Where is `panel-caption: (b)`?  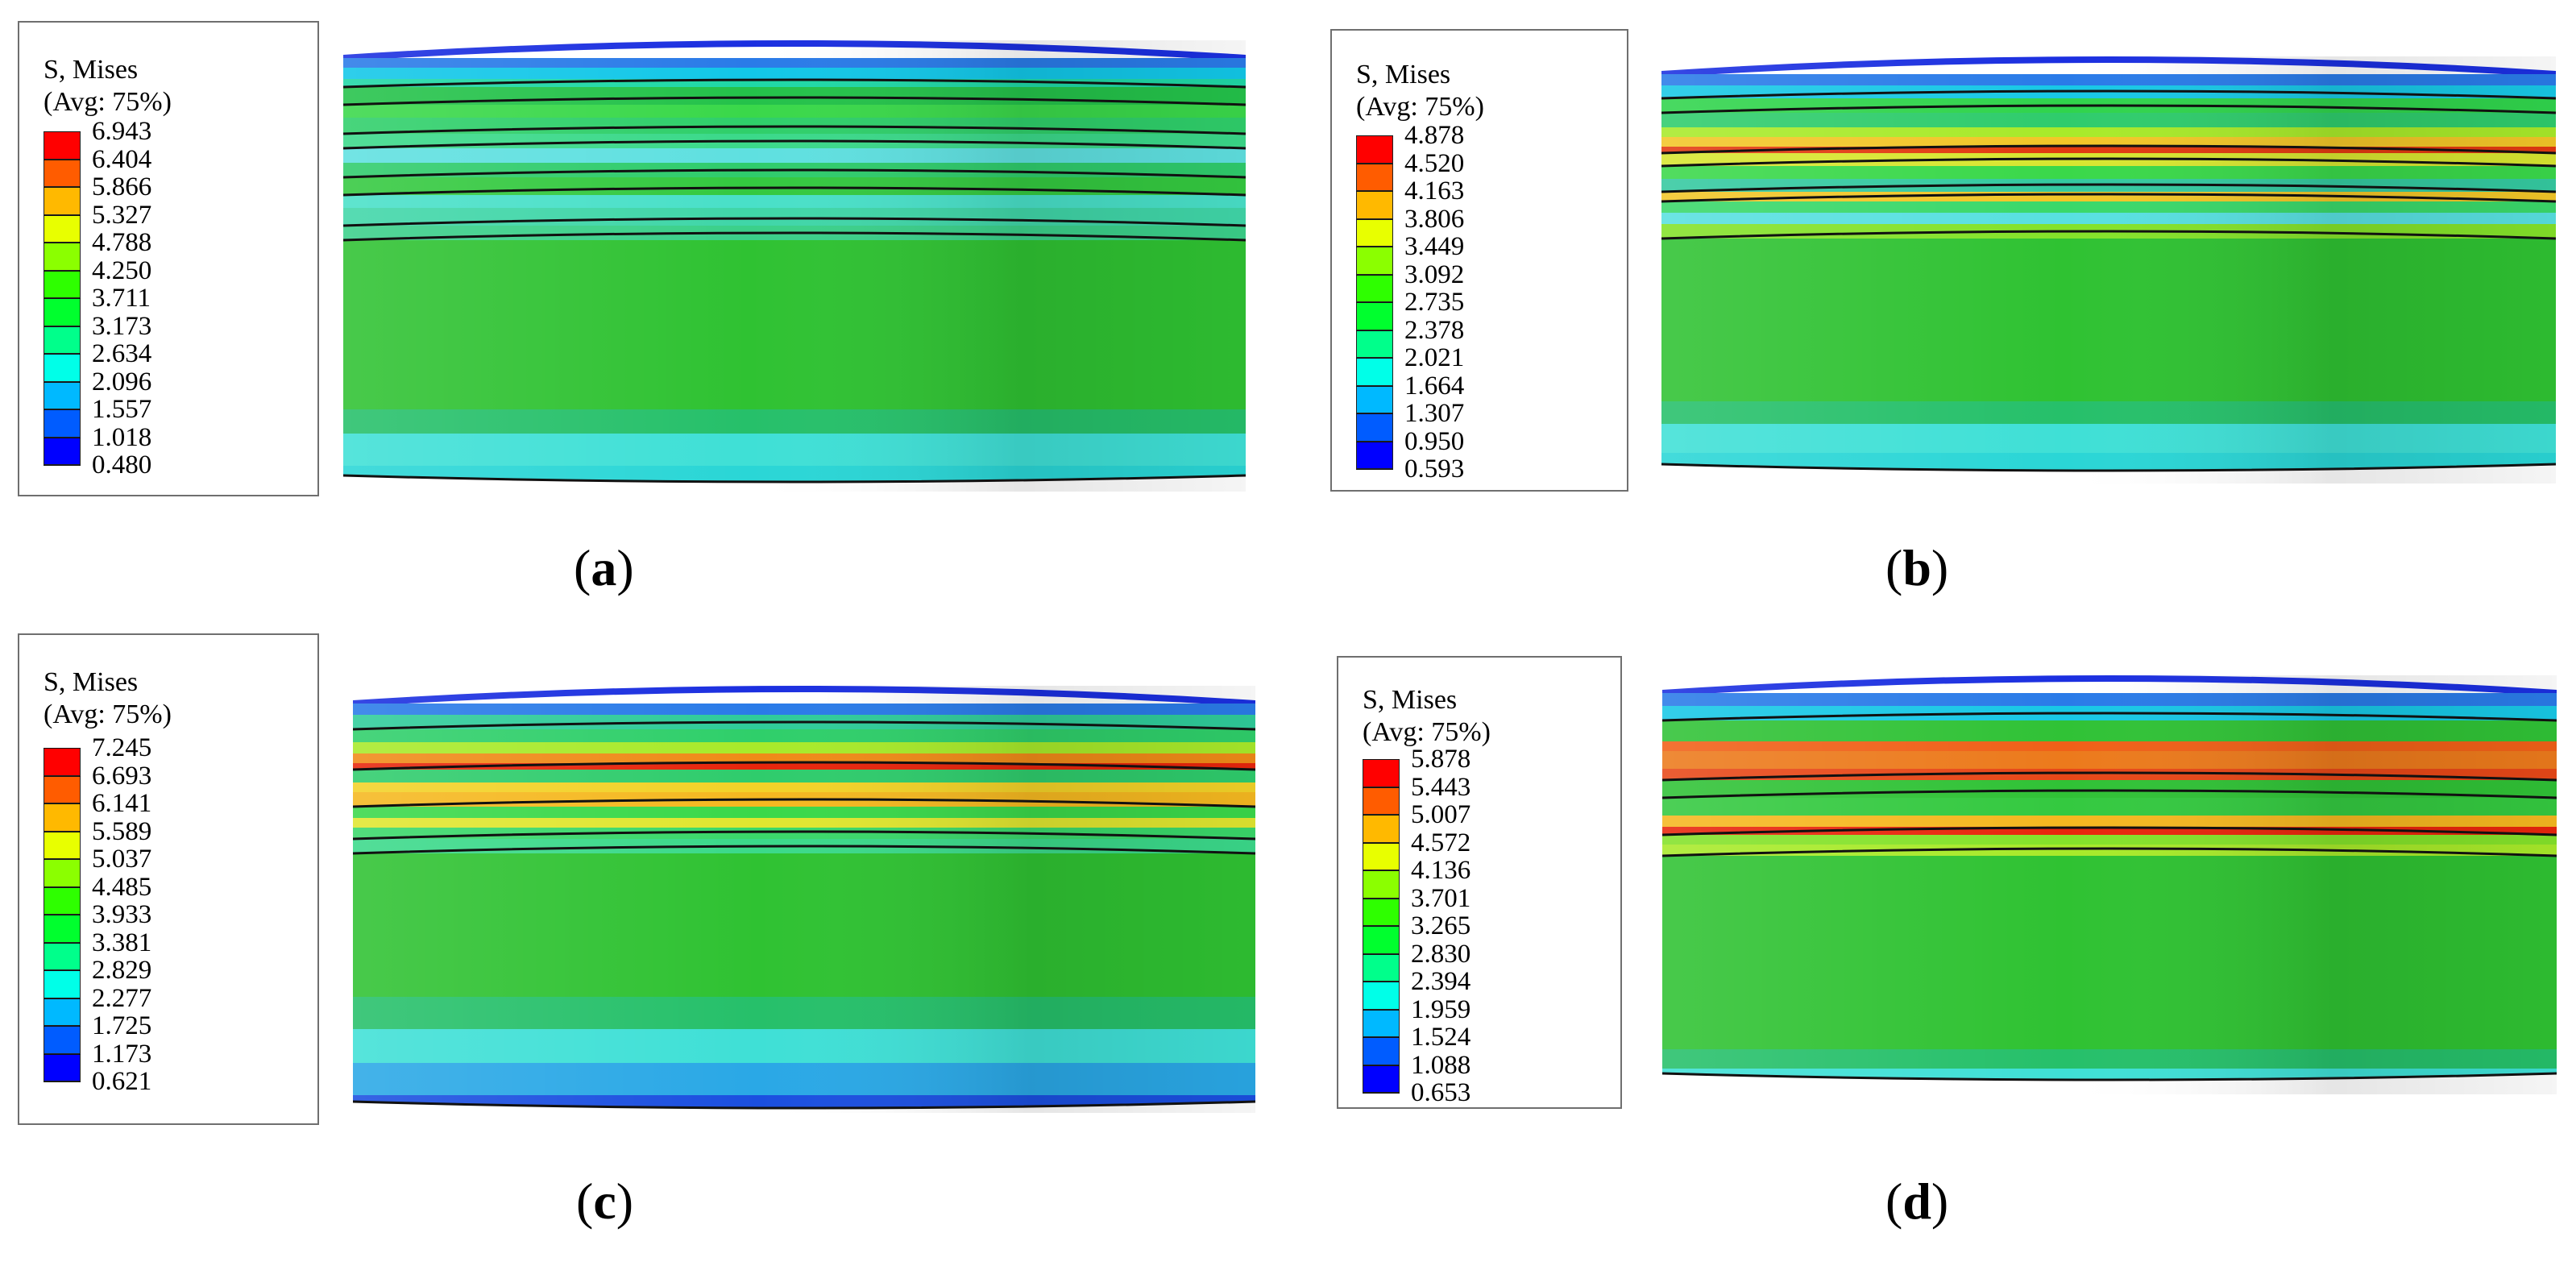 panel-caption: (b) is located at coordinates (1917, 567).